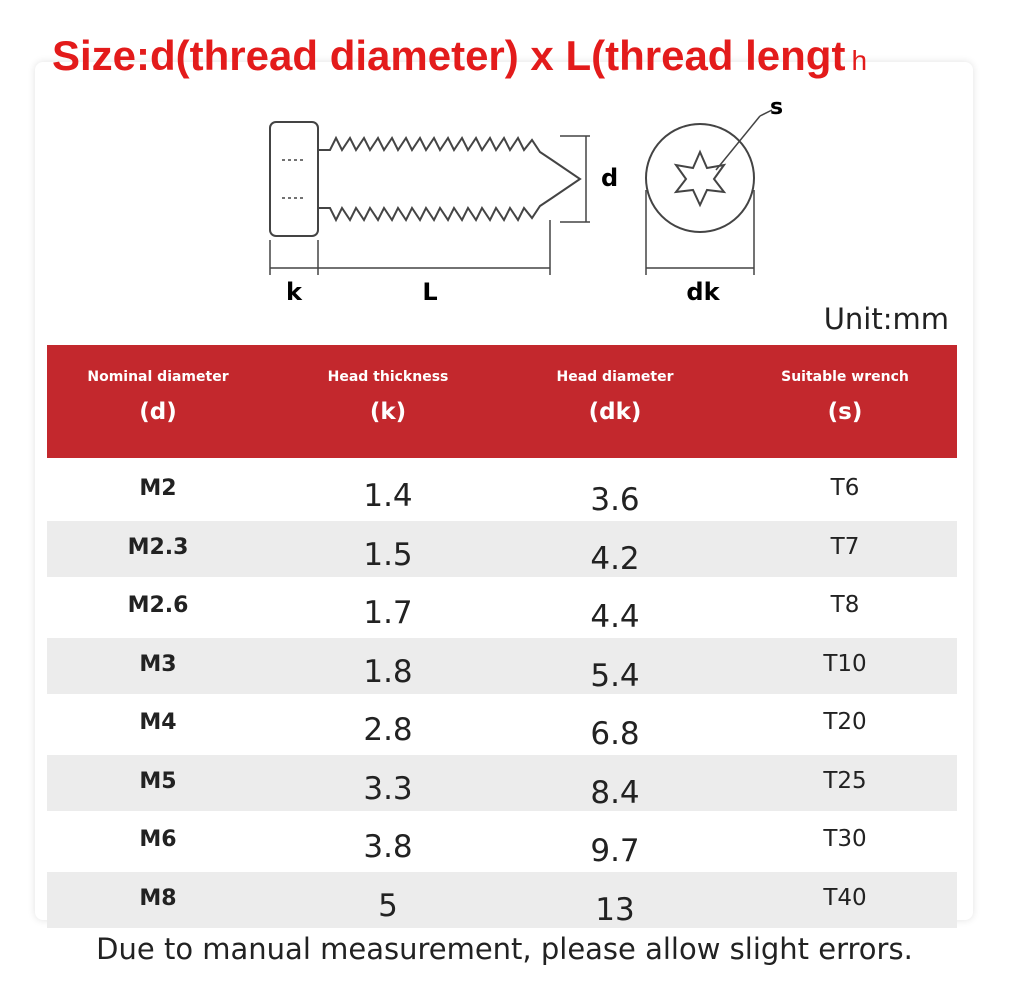 This screenshot has width=1009, height=1000. Describe the element at coordinates (429, 292) in the screenshot. I see `label-L: L` at that location.